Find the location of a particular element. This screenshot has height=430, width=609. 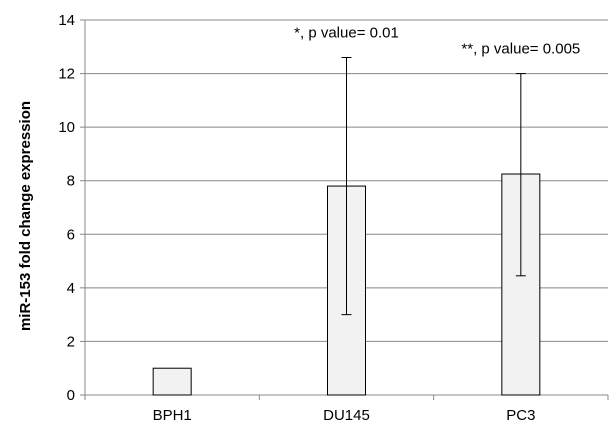

y-tick-label-6: 6 is located at coordinates (71, 234).